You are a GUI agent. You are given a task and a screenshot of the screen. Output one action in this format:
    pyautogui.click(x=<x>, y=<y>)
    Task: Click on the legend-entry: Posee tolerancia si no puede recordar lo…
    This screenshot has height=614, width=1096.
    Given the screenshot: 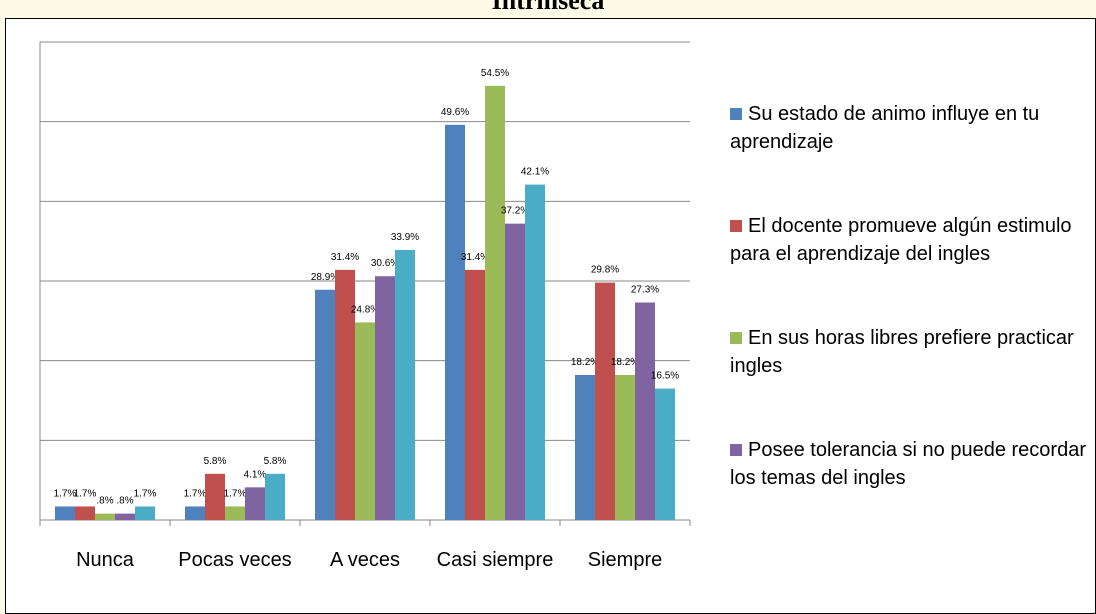 What is the action you would take?
    pyautogui.click(x=910, y=464)
    